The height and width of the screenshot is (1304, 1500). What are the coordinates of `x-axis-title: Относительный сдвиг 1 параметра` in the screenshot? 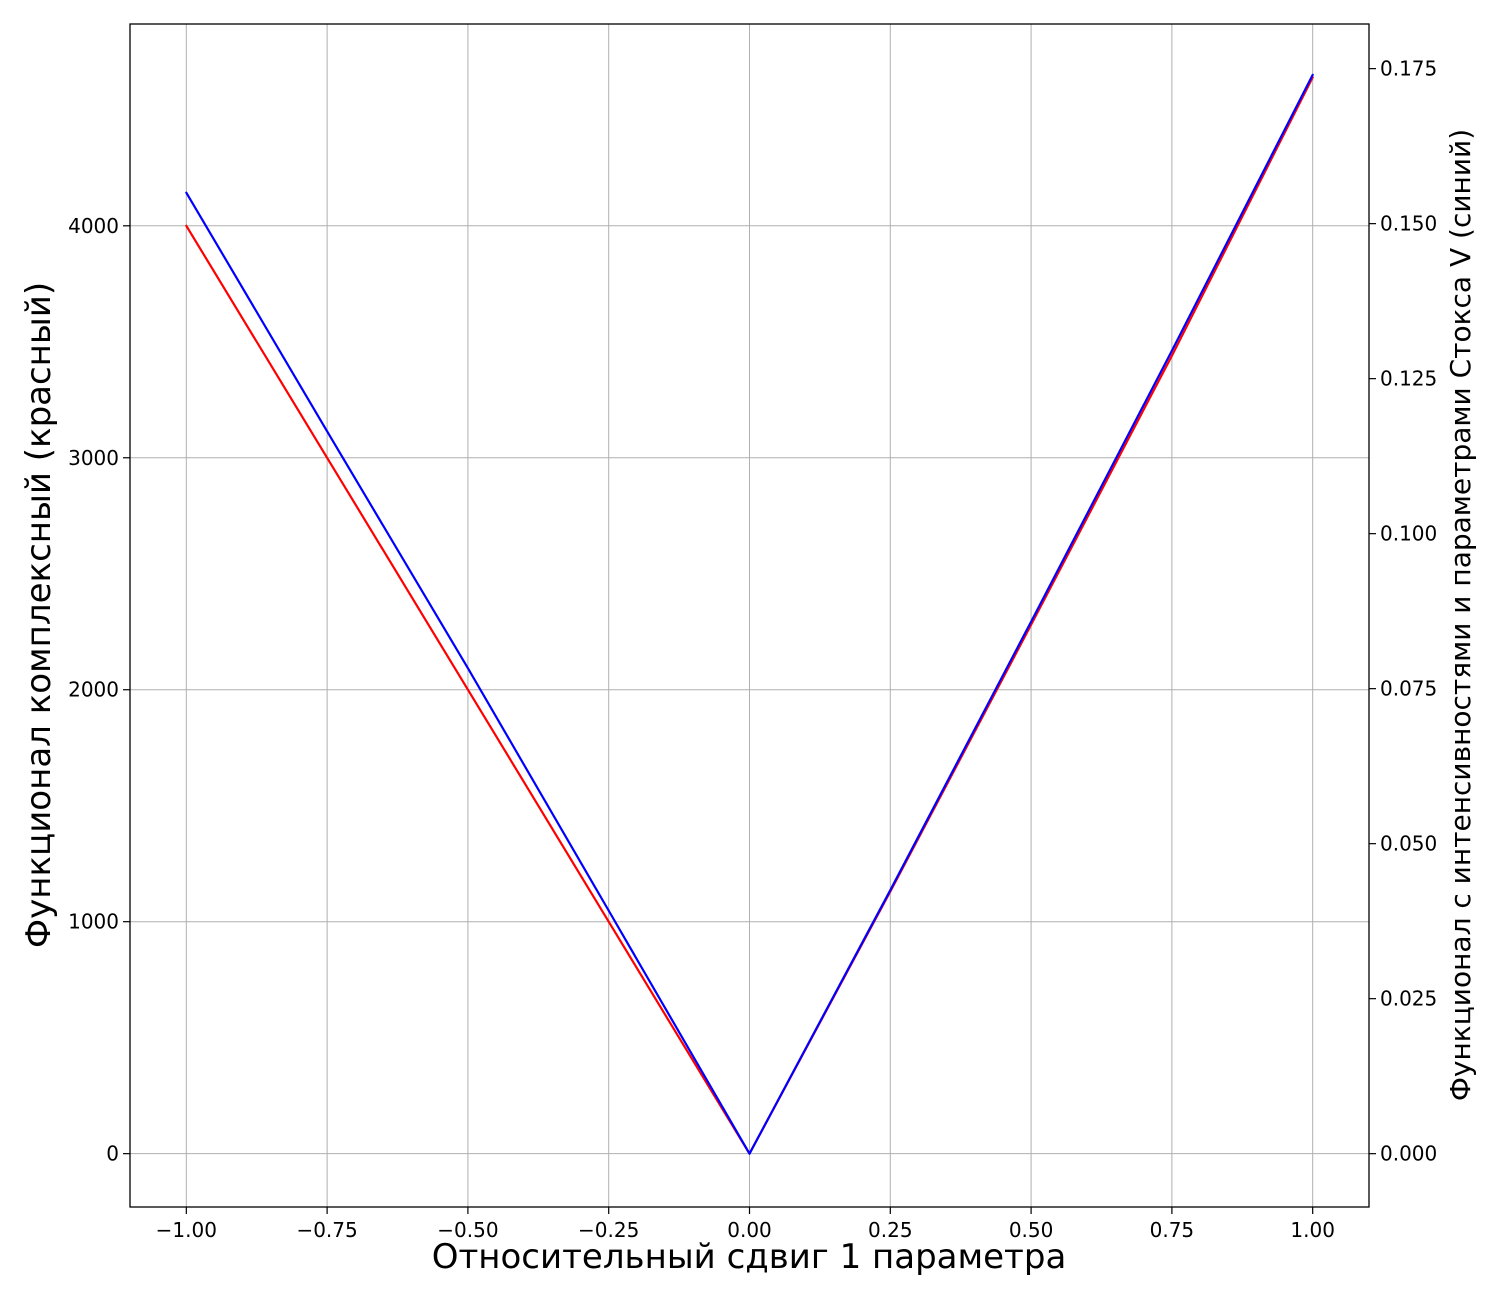 It's located at (749, 1257).